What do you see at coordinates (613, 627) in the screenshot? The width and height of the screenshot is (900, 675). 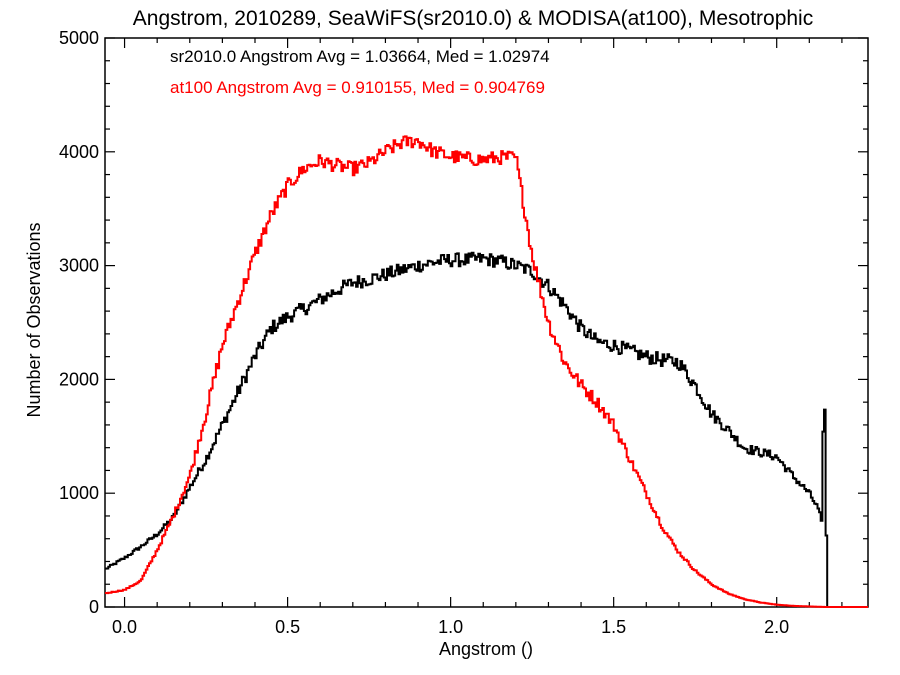 I see `x-tick-label: 1.5` at bounding box center [613, 627].